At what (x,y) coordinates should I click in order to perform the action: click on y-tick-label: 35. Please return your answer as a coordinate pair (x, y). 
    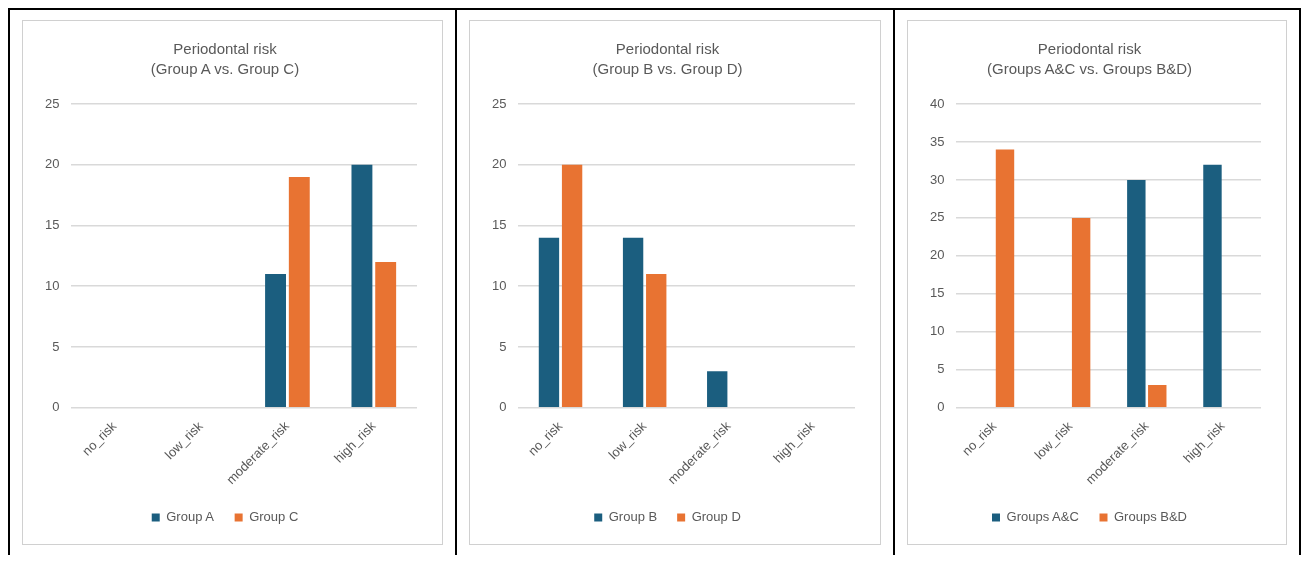
    Looking at the image, I should click on (937, 141).